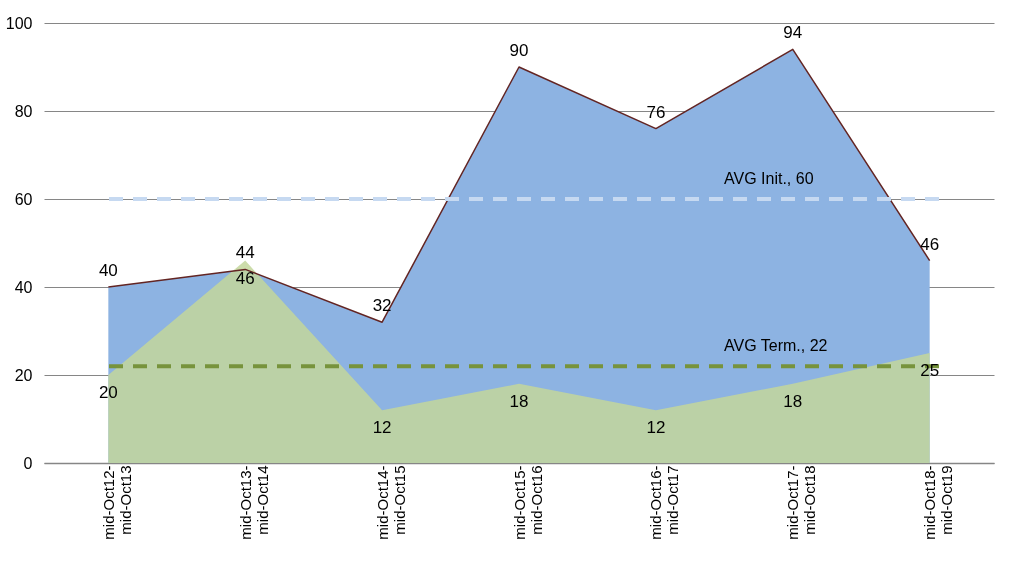 This screenshot has height=575, width=1030. What do you see at coordinates (793, 33) in the screenshot?
I see `data-label: 94` at bounding box center [793, 33].